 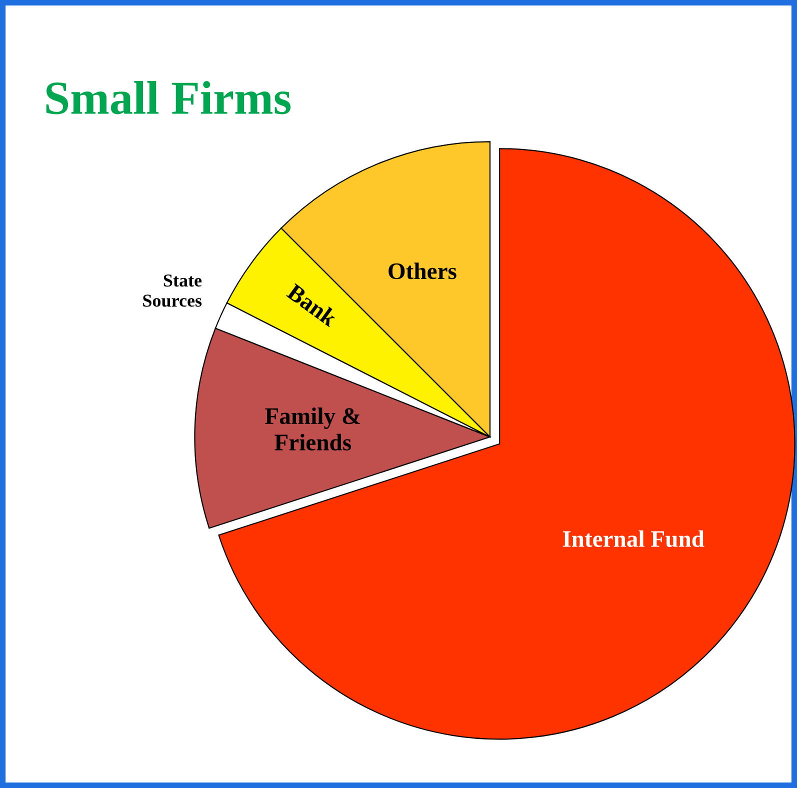 What do you see at coordinates (168, 97) in the screenshot?
I see `chart-title: Small Firms` at bounding box center [168, 97].